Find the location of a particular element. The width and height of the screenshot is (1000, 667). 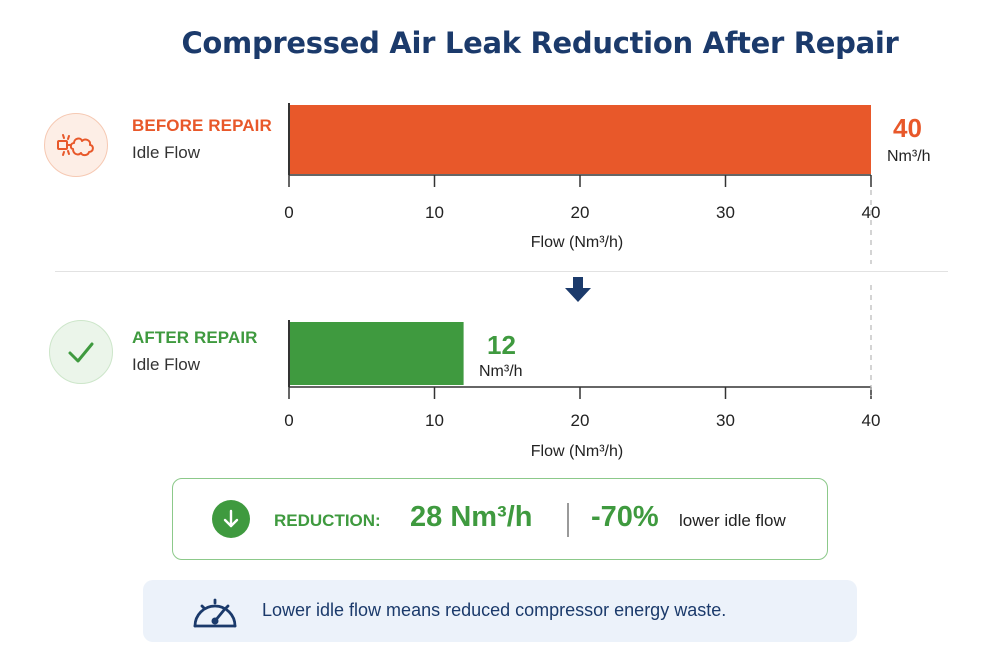

x-axis-label-1: Flow (Nm³/h) is located at coordinates (577, 451).